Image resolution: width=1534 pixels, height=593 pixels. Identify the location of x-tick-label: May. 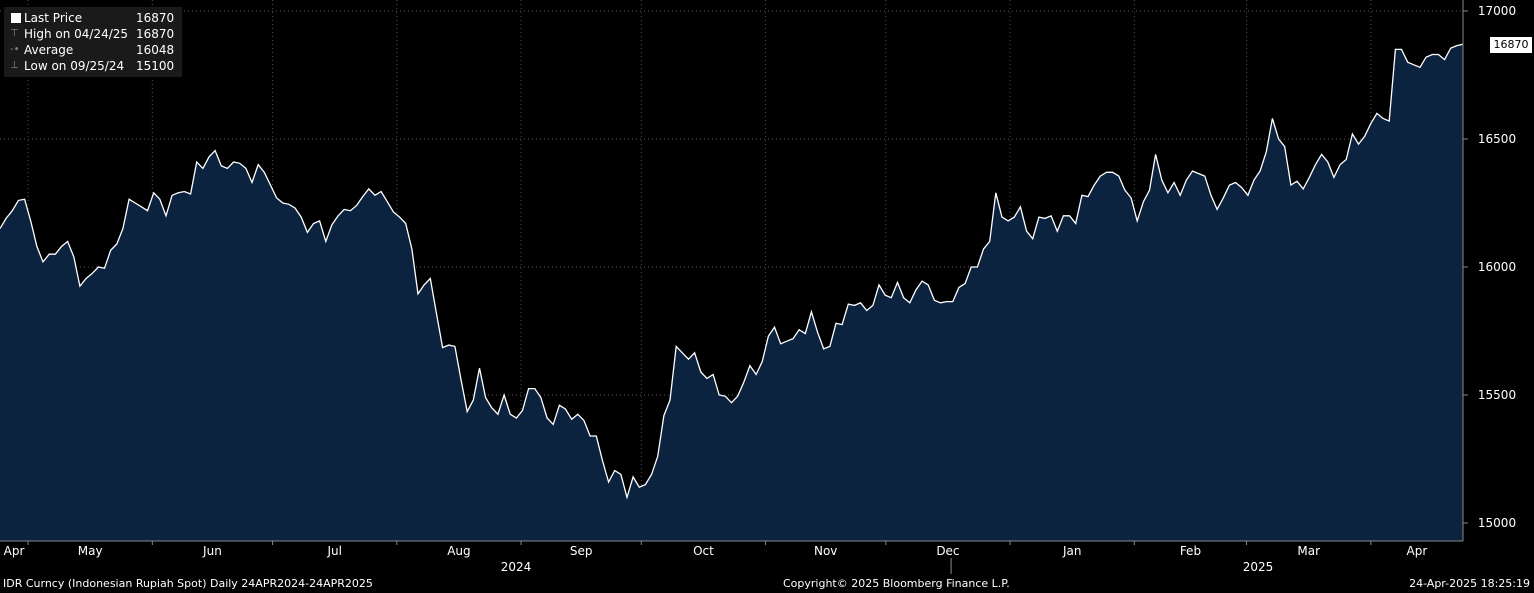
(90, 551).